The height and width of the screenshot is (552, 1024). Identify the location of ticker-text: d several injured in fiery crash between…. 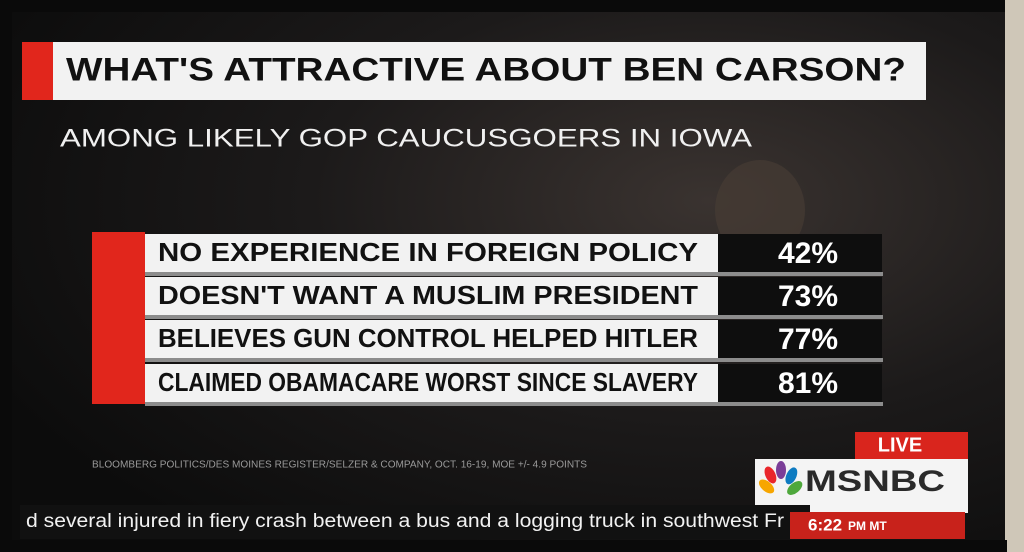
(405, 521).